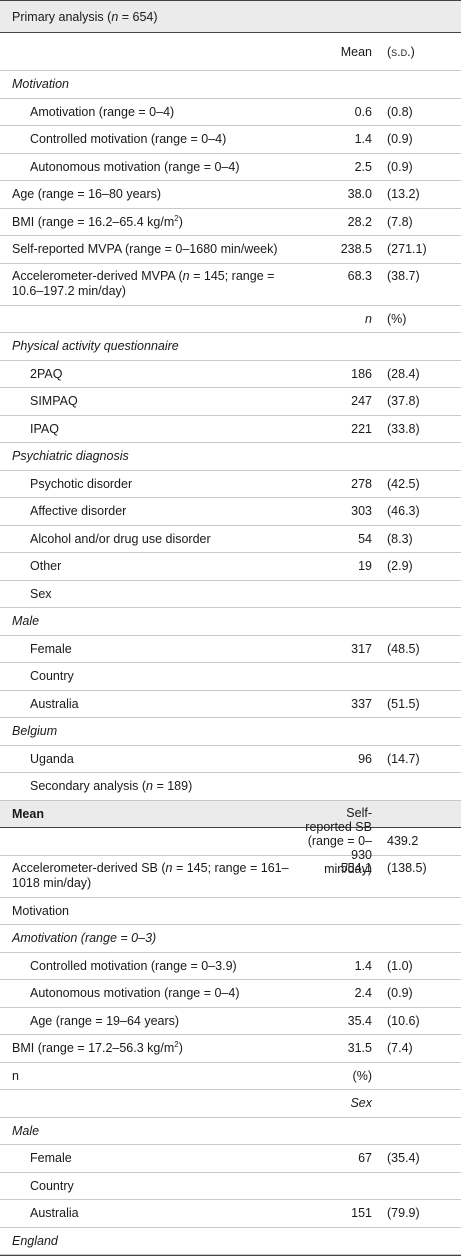  I want to click on label-cell: Age (range = 16–80 years), so click(150, 194).